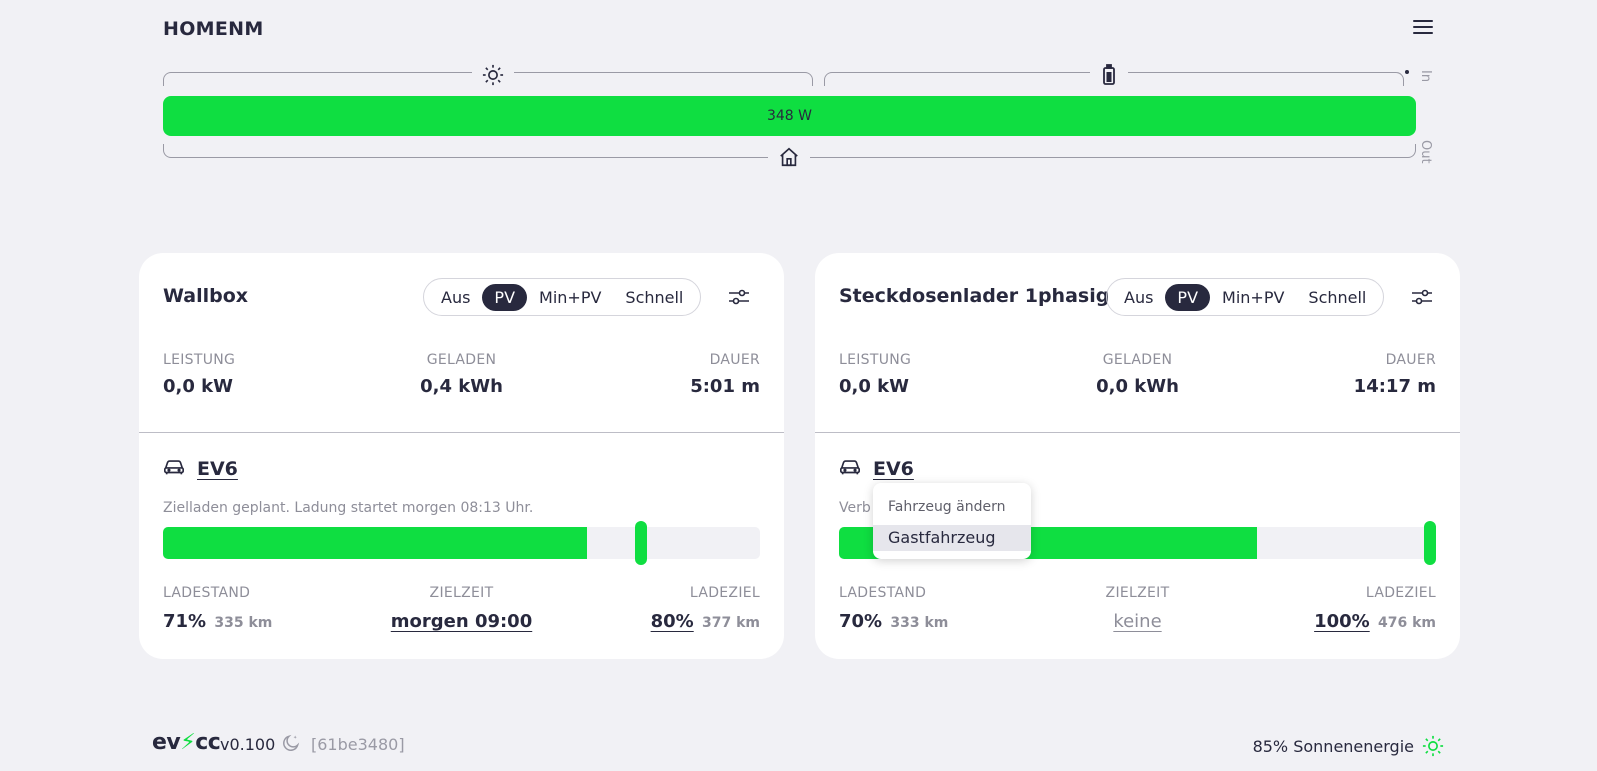  What do you see at coordinates (672, 621) in the screenshot?
I see `ladeziel-link: 80%` at bounding box center [672, 621].